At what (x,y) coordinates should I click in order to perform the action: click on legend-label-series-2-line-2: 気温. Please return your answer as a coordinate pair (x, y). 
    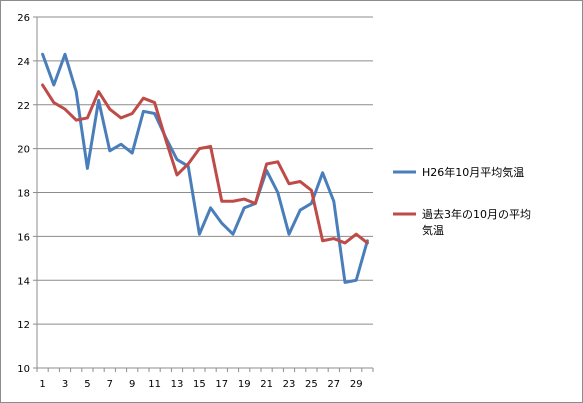
    Looking at the image, I should click on (433, 230).